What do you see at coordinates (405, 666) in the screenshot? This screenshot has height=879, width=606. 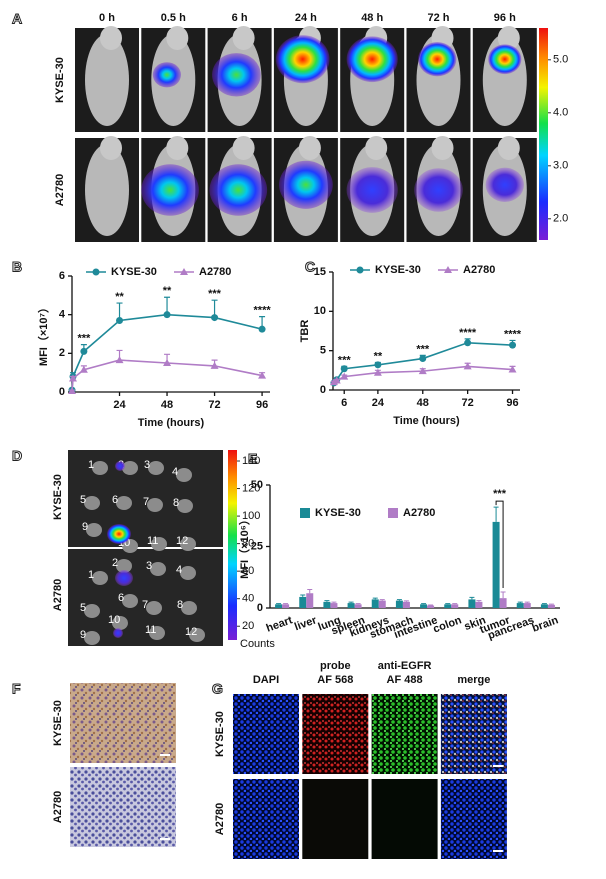 I see `column-label: anti-EGFR` at bounding box center [405, 666].